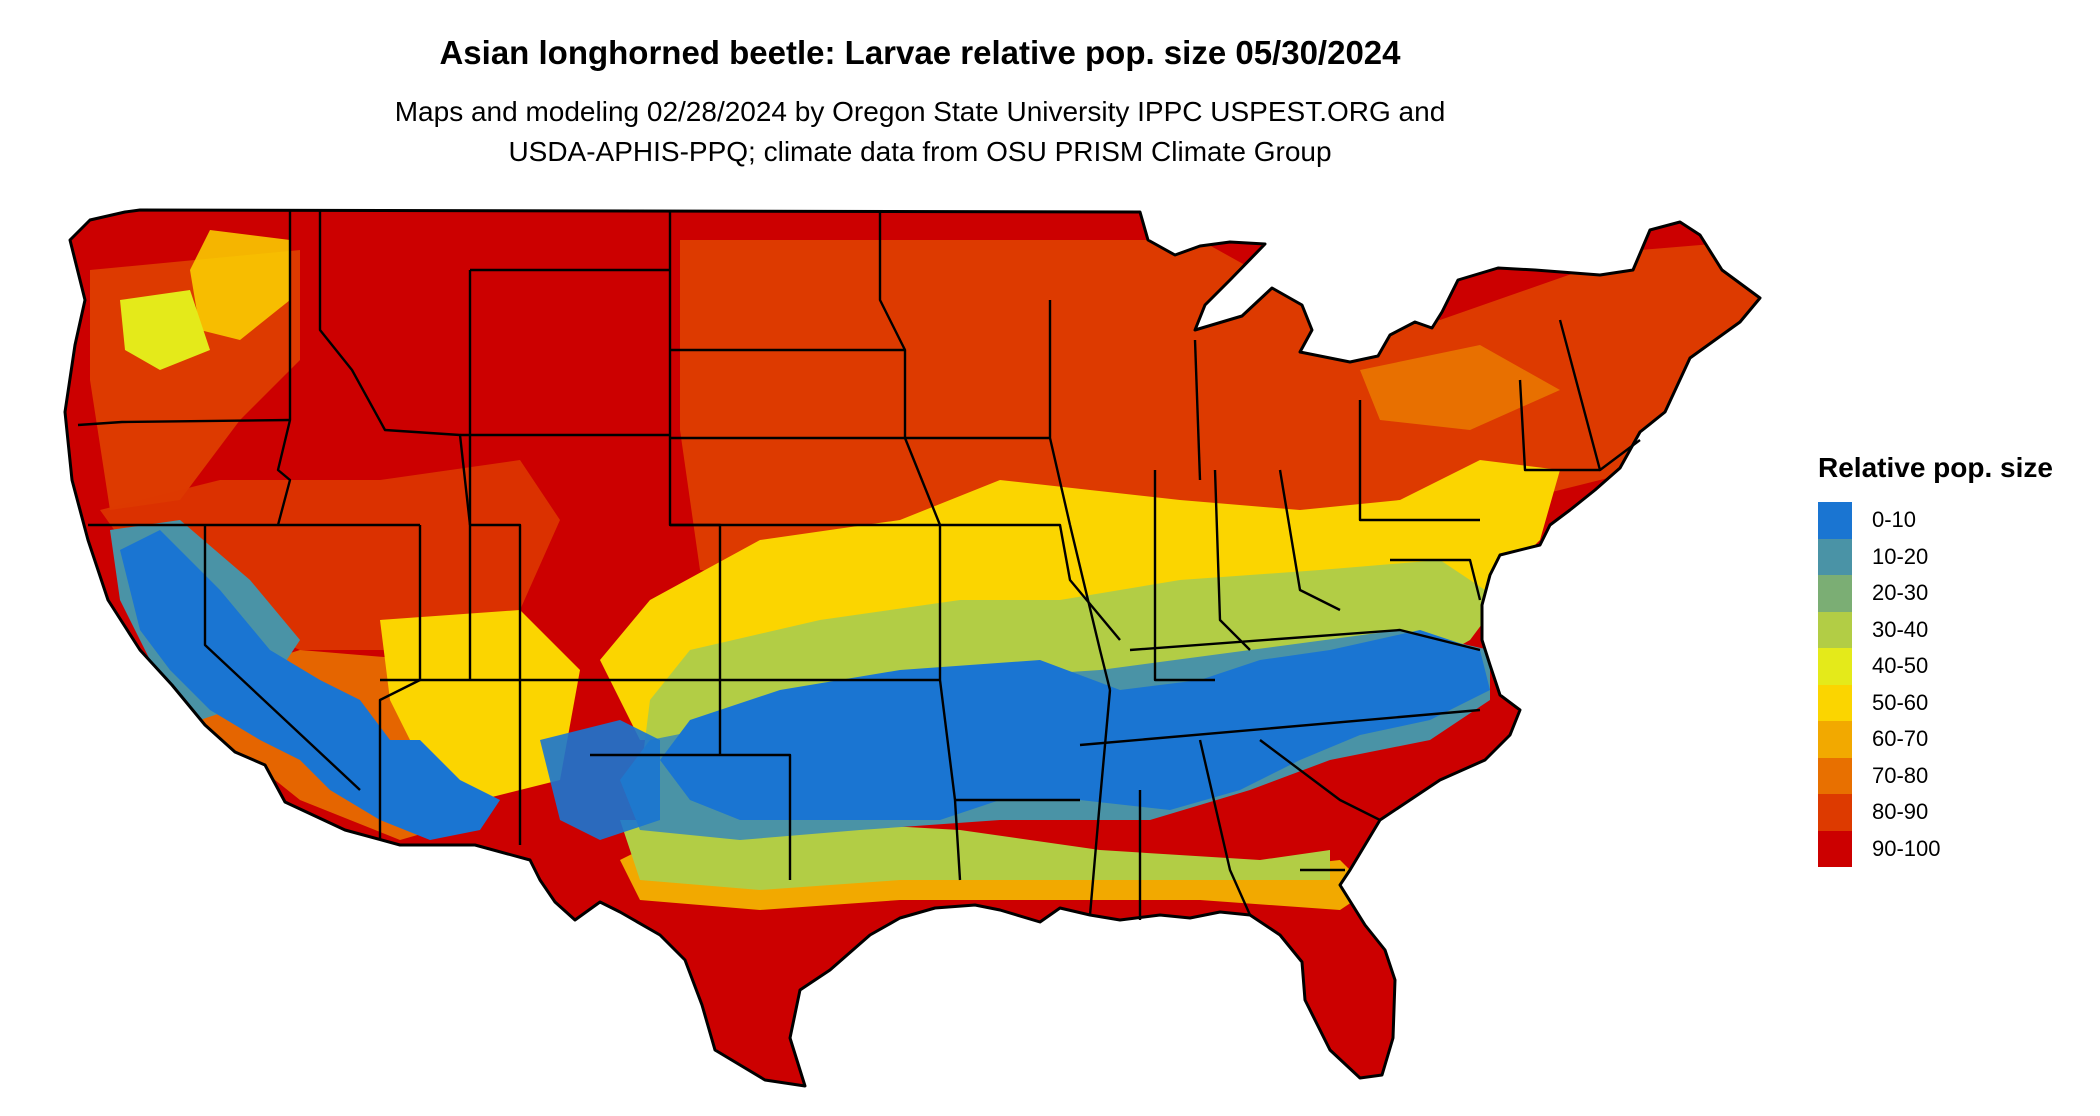 This screenshot has width=2100, height=1116. I want to click on legend-item: 10-20, so click(1935, 556).